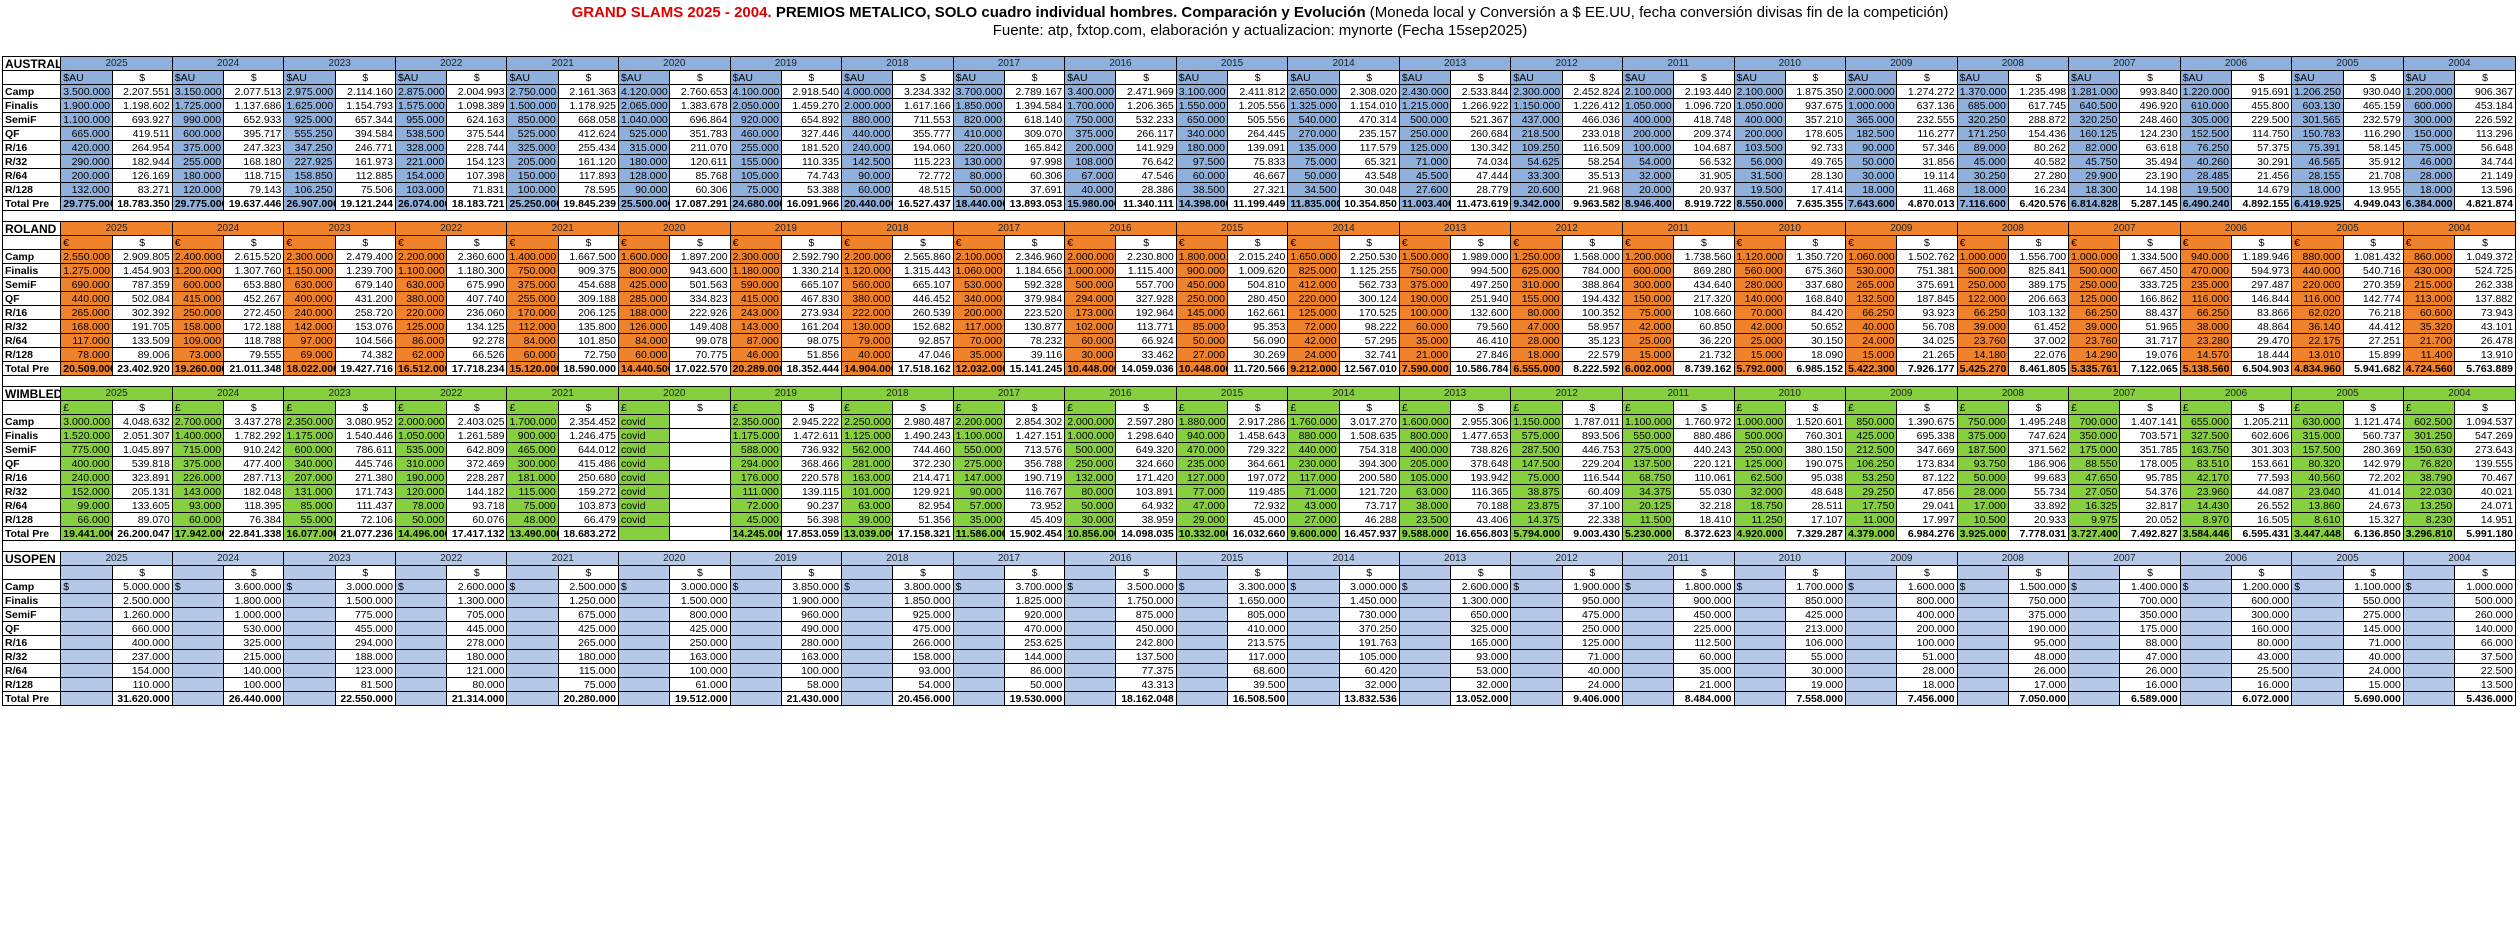  What do you see at coordinates (897, 63) in the screenshot?
I see `year-label: 2018` at bounding box center [897, 63].